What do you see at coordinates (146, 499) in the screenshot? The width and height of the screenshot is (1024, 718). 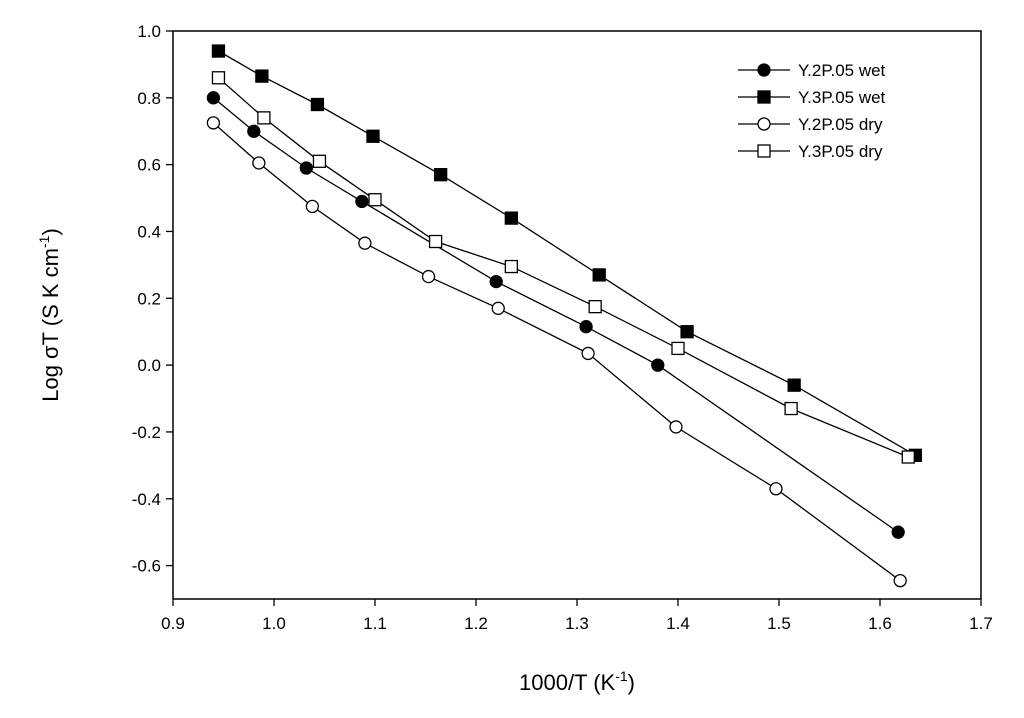 I see `y-tick-label: -0.4` at bounding box center [146, 499].